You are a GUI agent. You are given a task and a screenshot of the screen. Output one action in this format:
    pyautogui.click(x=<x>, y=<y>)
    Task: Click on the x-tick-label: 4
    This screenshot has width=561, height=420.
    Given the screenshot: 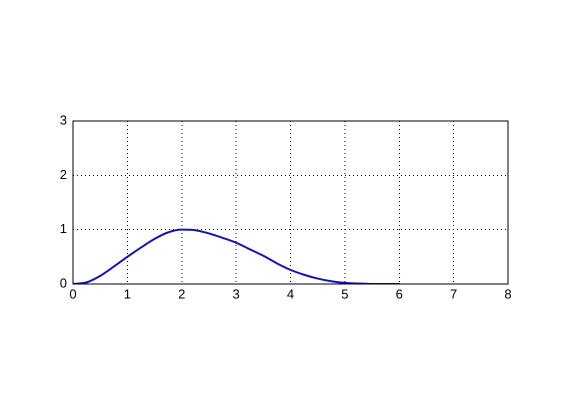 What is the action you would take?
    pyautogui.click(x=290, y=294)
    